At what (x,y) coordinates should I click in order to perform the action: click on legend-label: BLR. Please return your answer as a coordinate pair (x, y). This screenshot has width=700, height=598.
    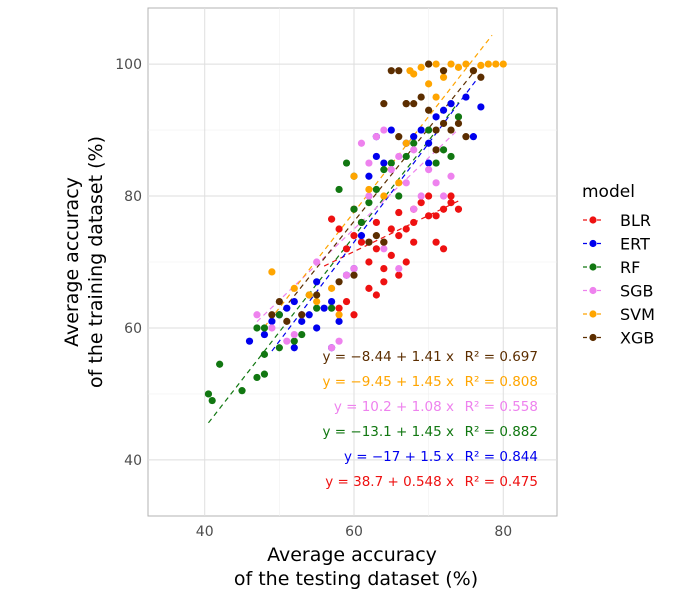
    Looking at the image, I should click on (635, 220).